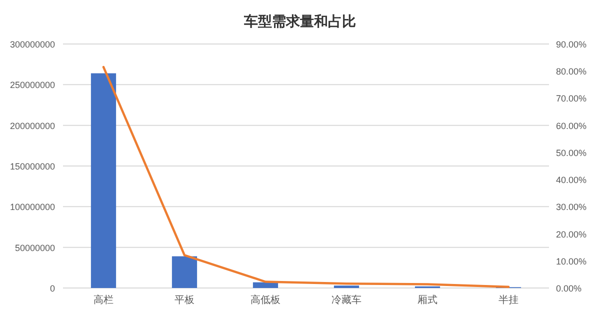 Image resolution: width=600 pixels, height=322 pixels. What do you see at coordinates (428, 300) in the screenshot?
I see `x-tick-label: 厢式` at bounding box center [428, 300].